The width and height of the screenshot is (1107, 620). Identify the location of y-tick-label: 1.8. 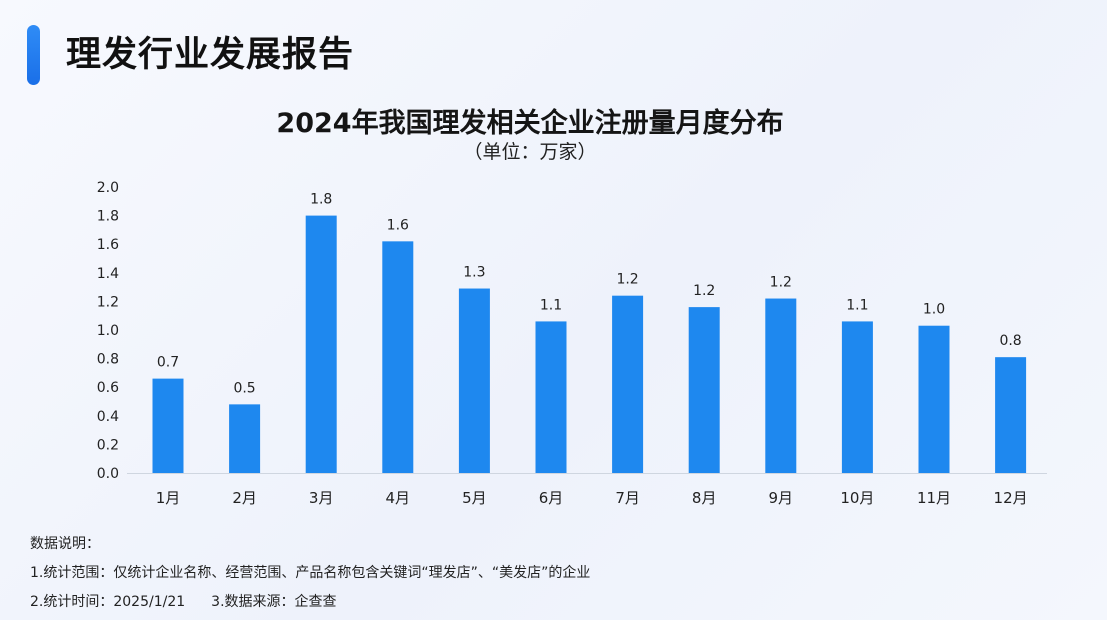
(108, 217).